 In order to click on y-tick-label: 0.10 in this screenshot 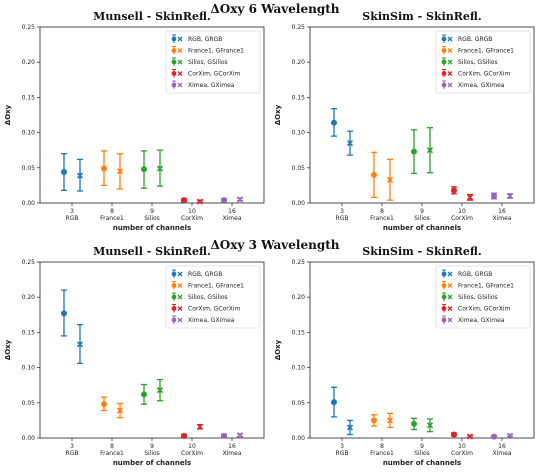, I will do `click(299, 133)`.